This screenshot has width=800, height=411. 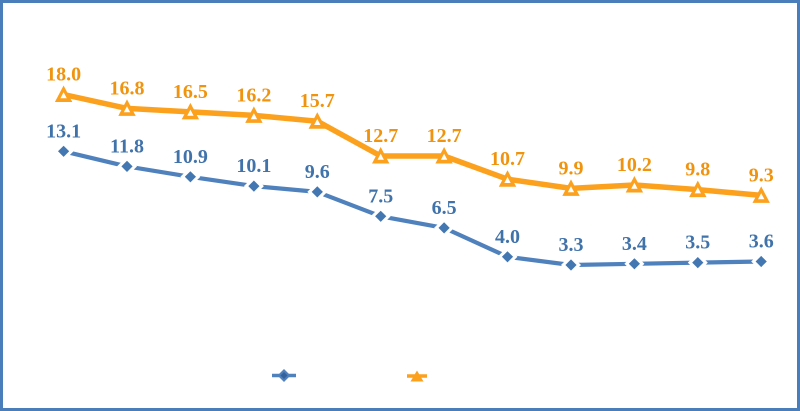 I want to click on svg-text: 3.4, so click(x=634, y=244).